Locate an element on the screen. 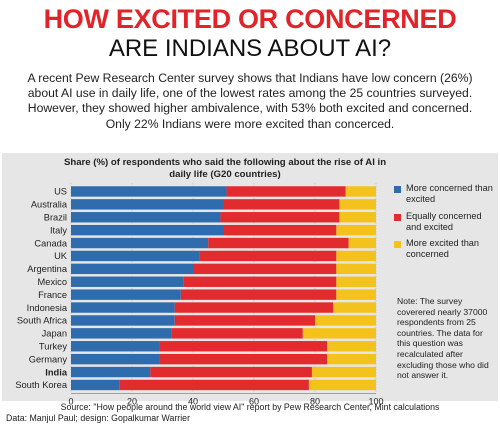  bar-turkey-equally is located at coordinates (243, 346).